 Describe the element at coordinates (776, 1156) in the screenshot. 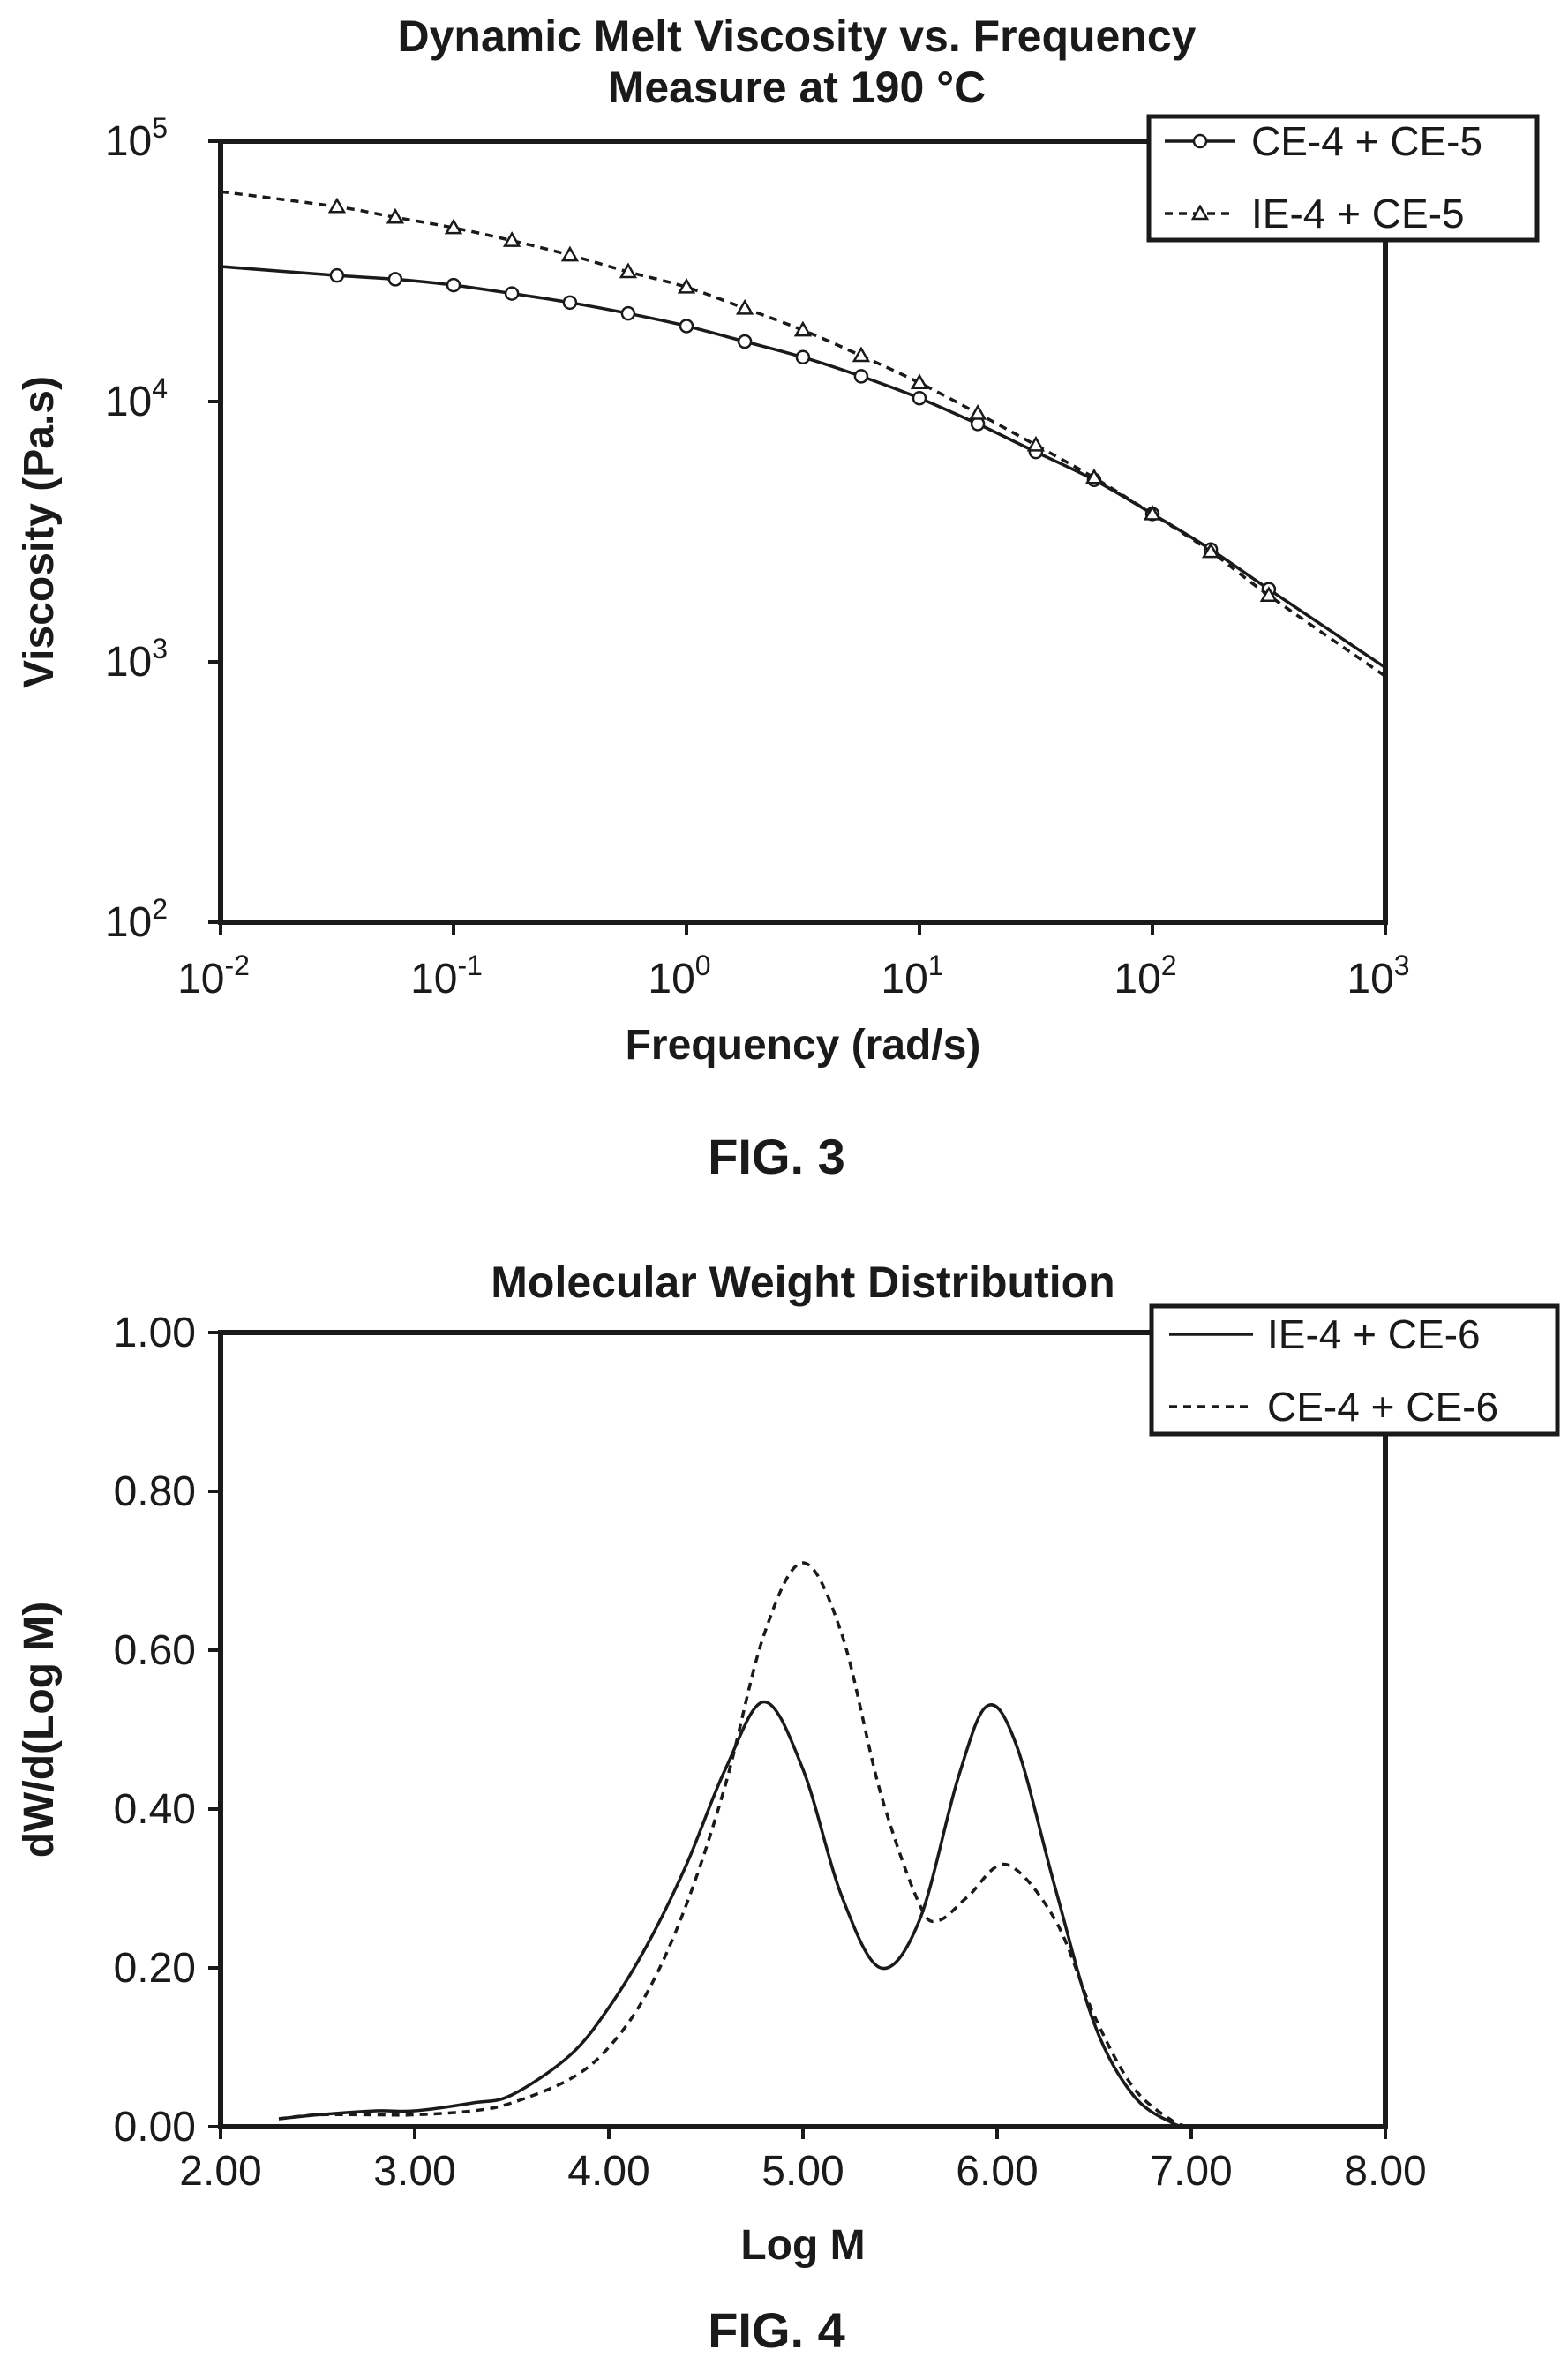

I see `figure-label: FIG. 3` at that location.